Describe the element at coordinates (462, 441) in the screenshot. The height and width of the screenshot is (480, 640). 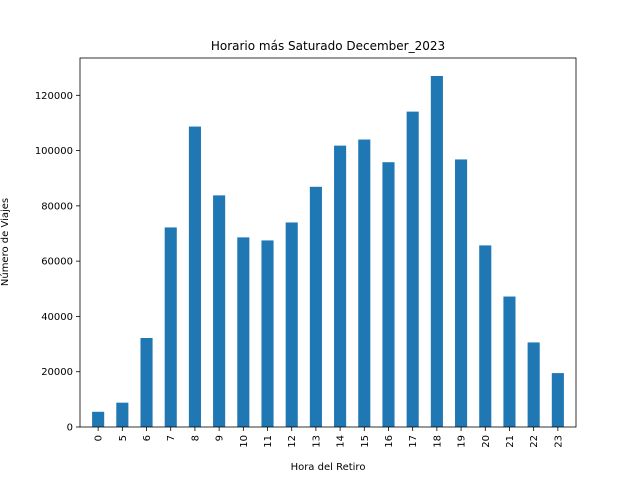
I see `x-tick-label: 19` at that location.